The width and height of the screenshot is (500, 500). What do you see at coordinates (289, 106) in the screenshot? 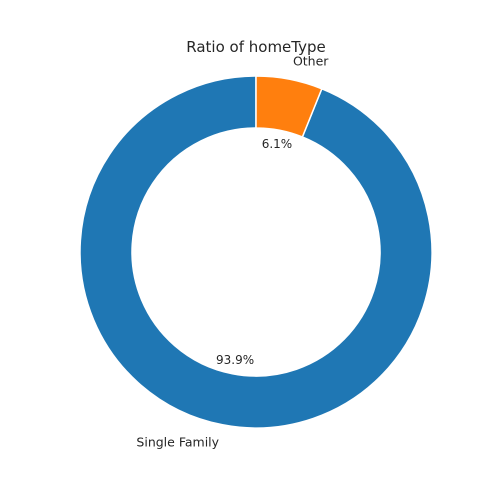
I see `slice-other` at bounding box center [289, 106].